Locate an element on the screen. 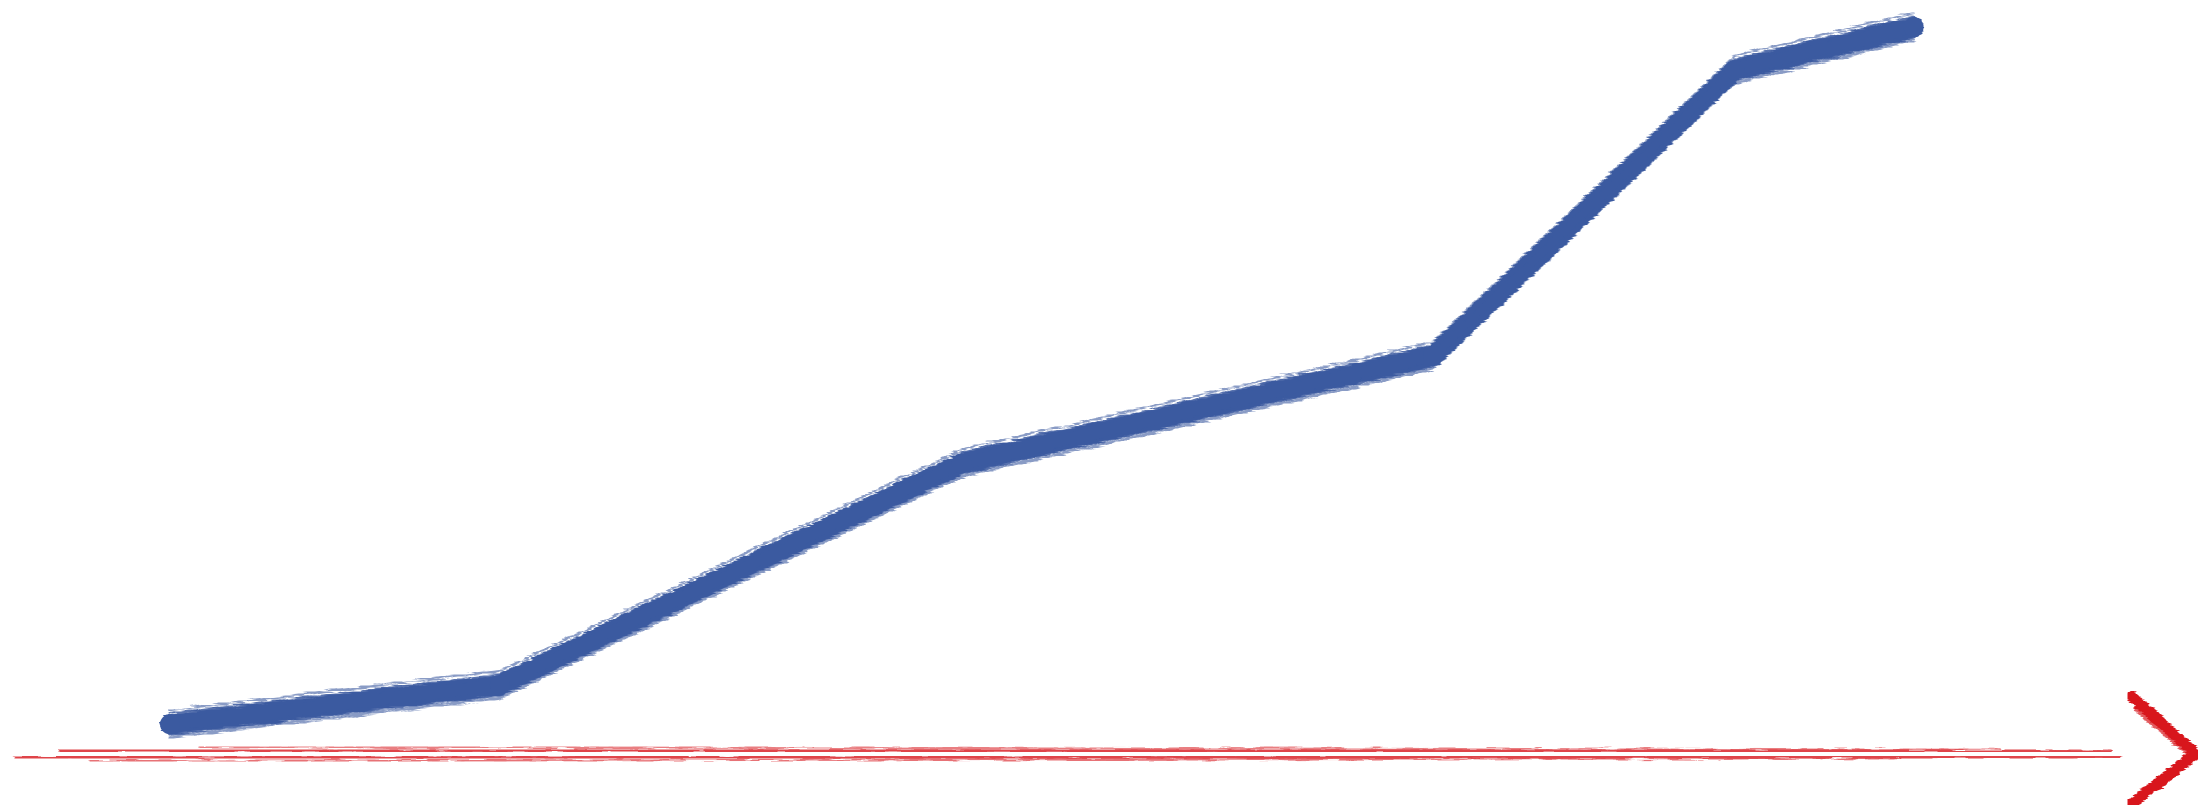 This screenshot has height=805, width=2198. x-axis is located at coordinates (1105, 747).